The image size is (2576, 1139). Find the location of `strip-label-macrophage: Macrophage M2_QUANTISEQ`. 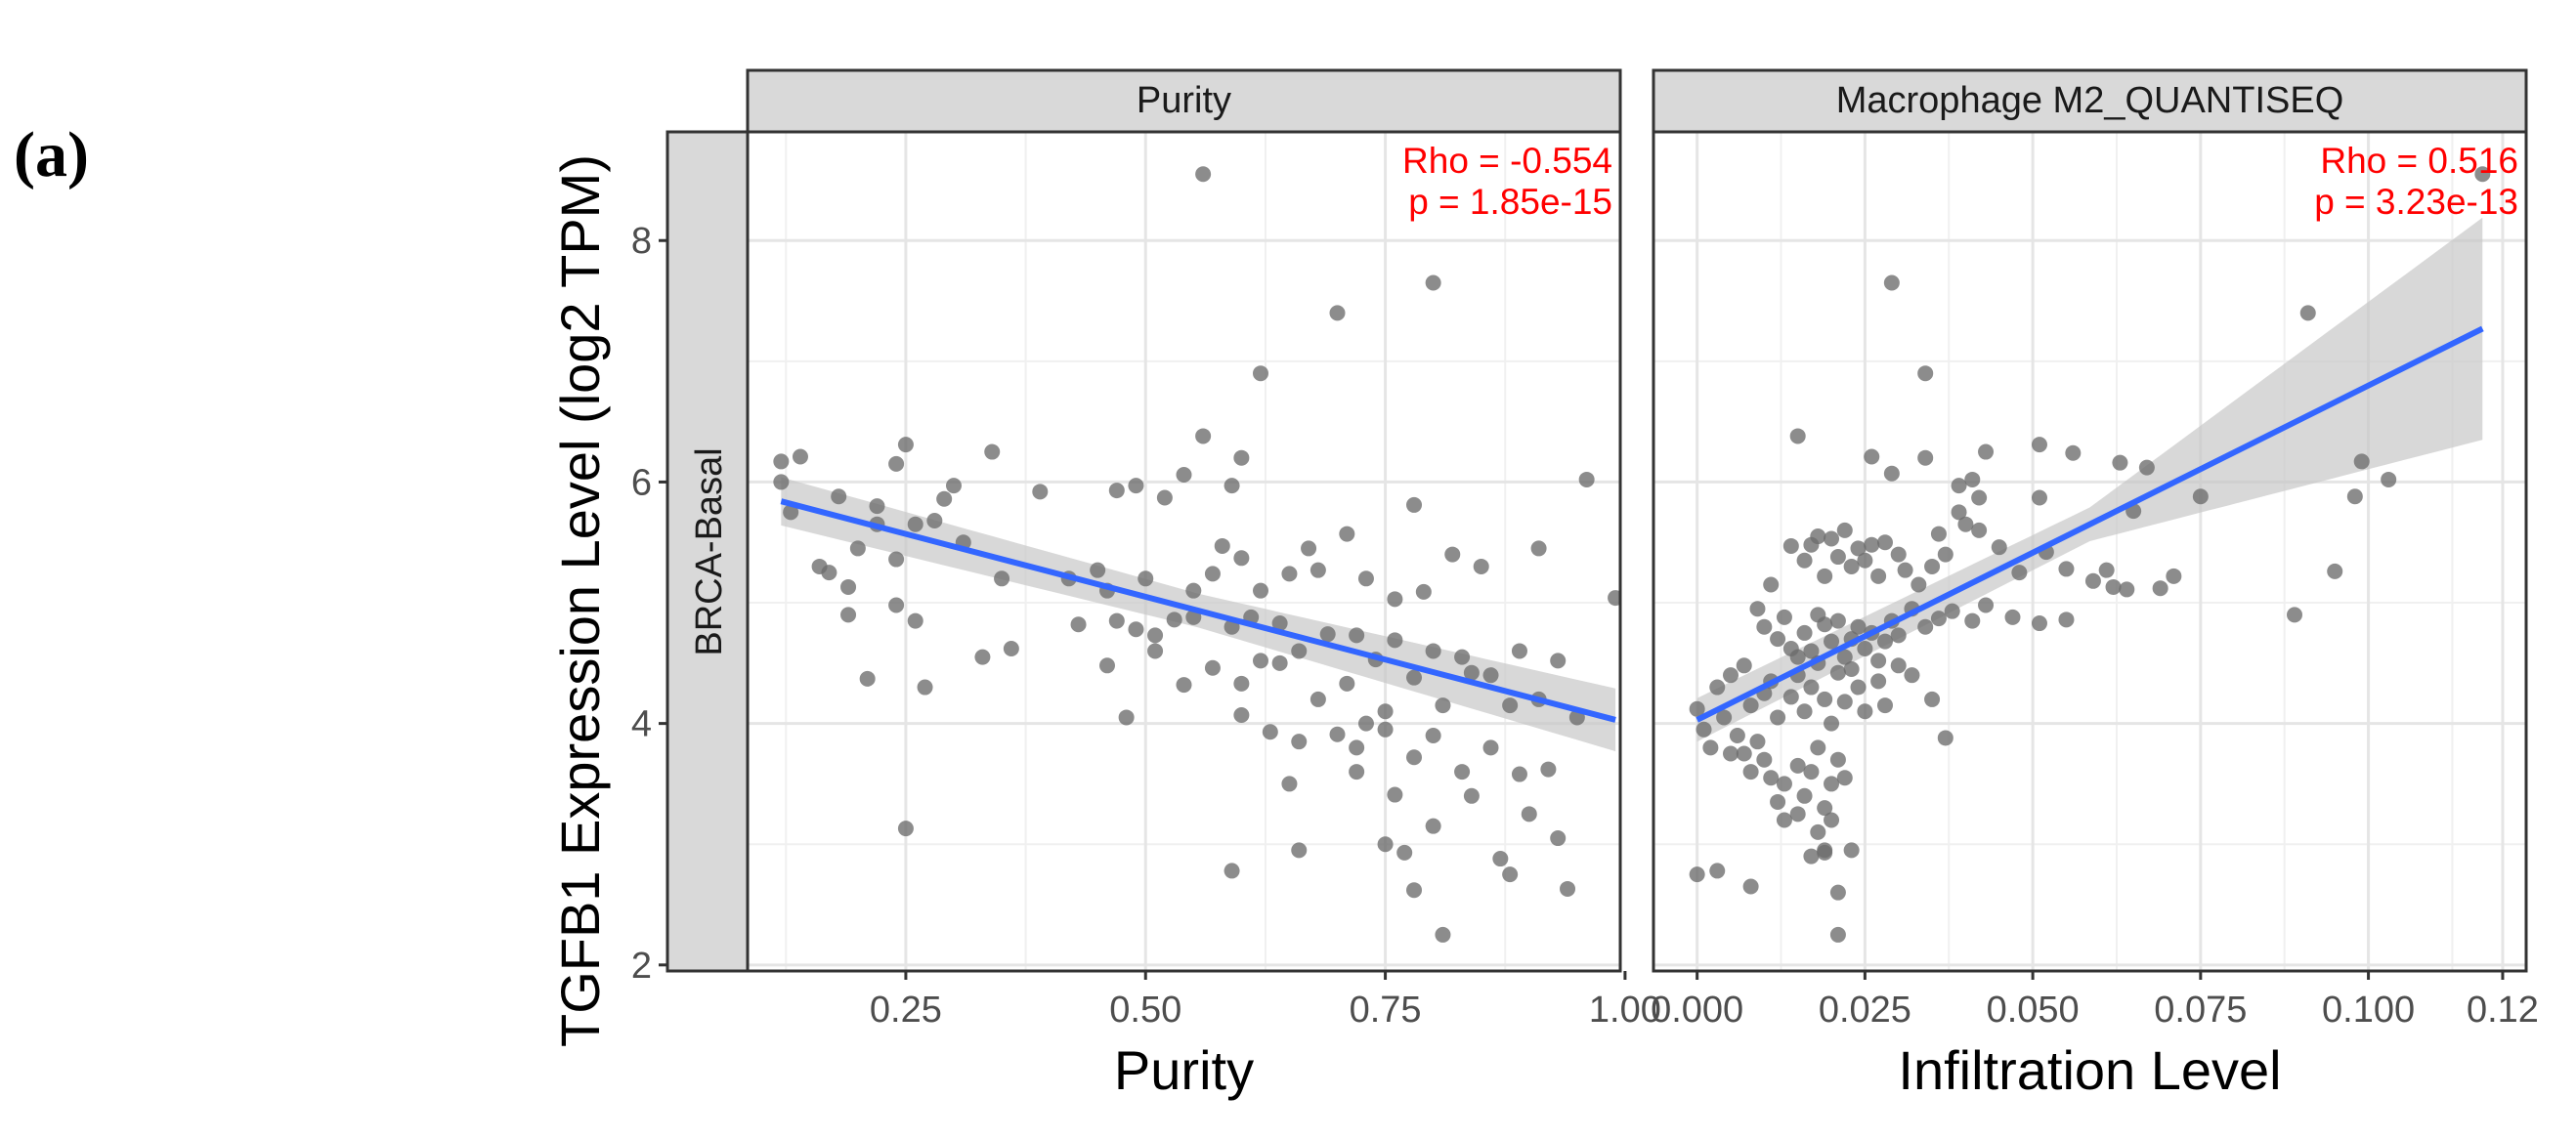

strip-label-macrophage: Macrophage M2_QUANTISEQ is located at coordinates (2090, 100).